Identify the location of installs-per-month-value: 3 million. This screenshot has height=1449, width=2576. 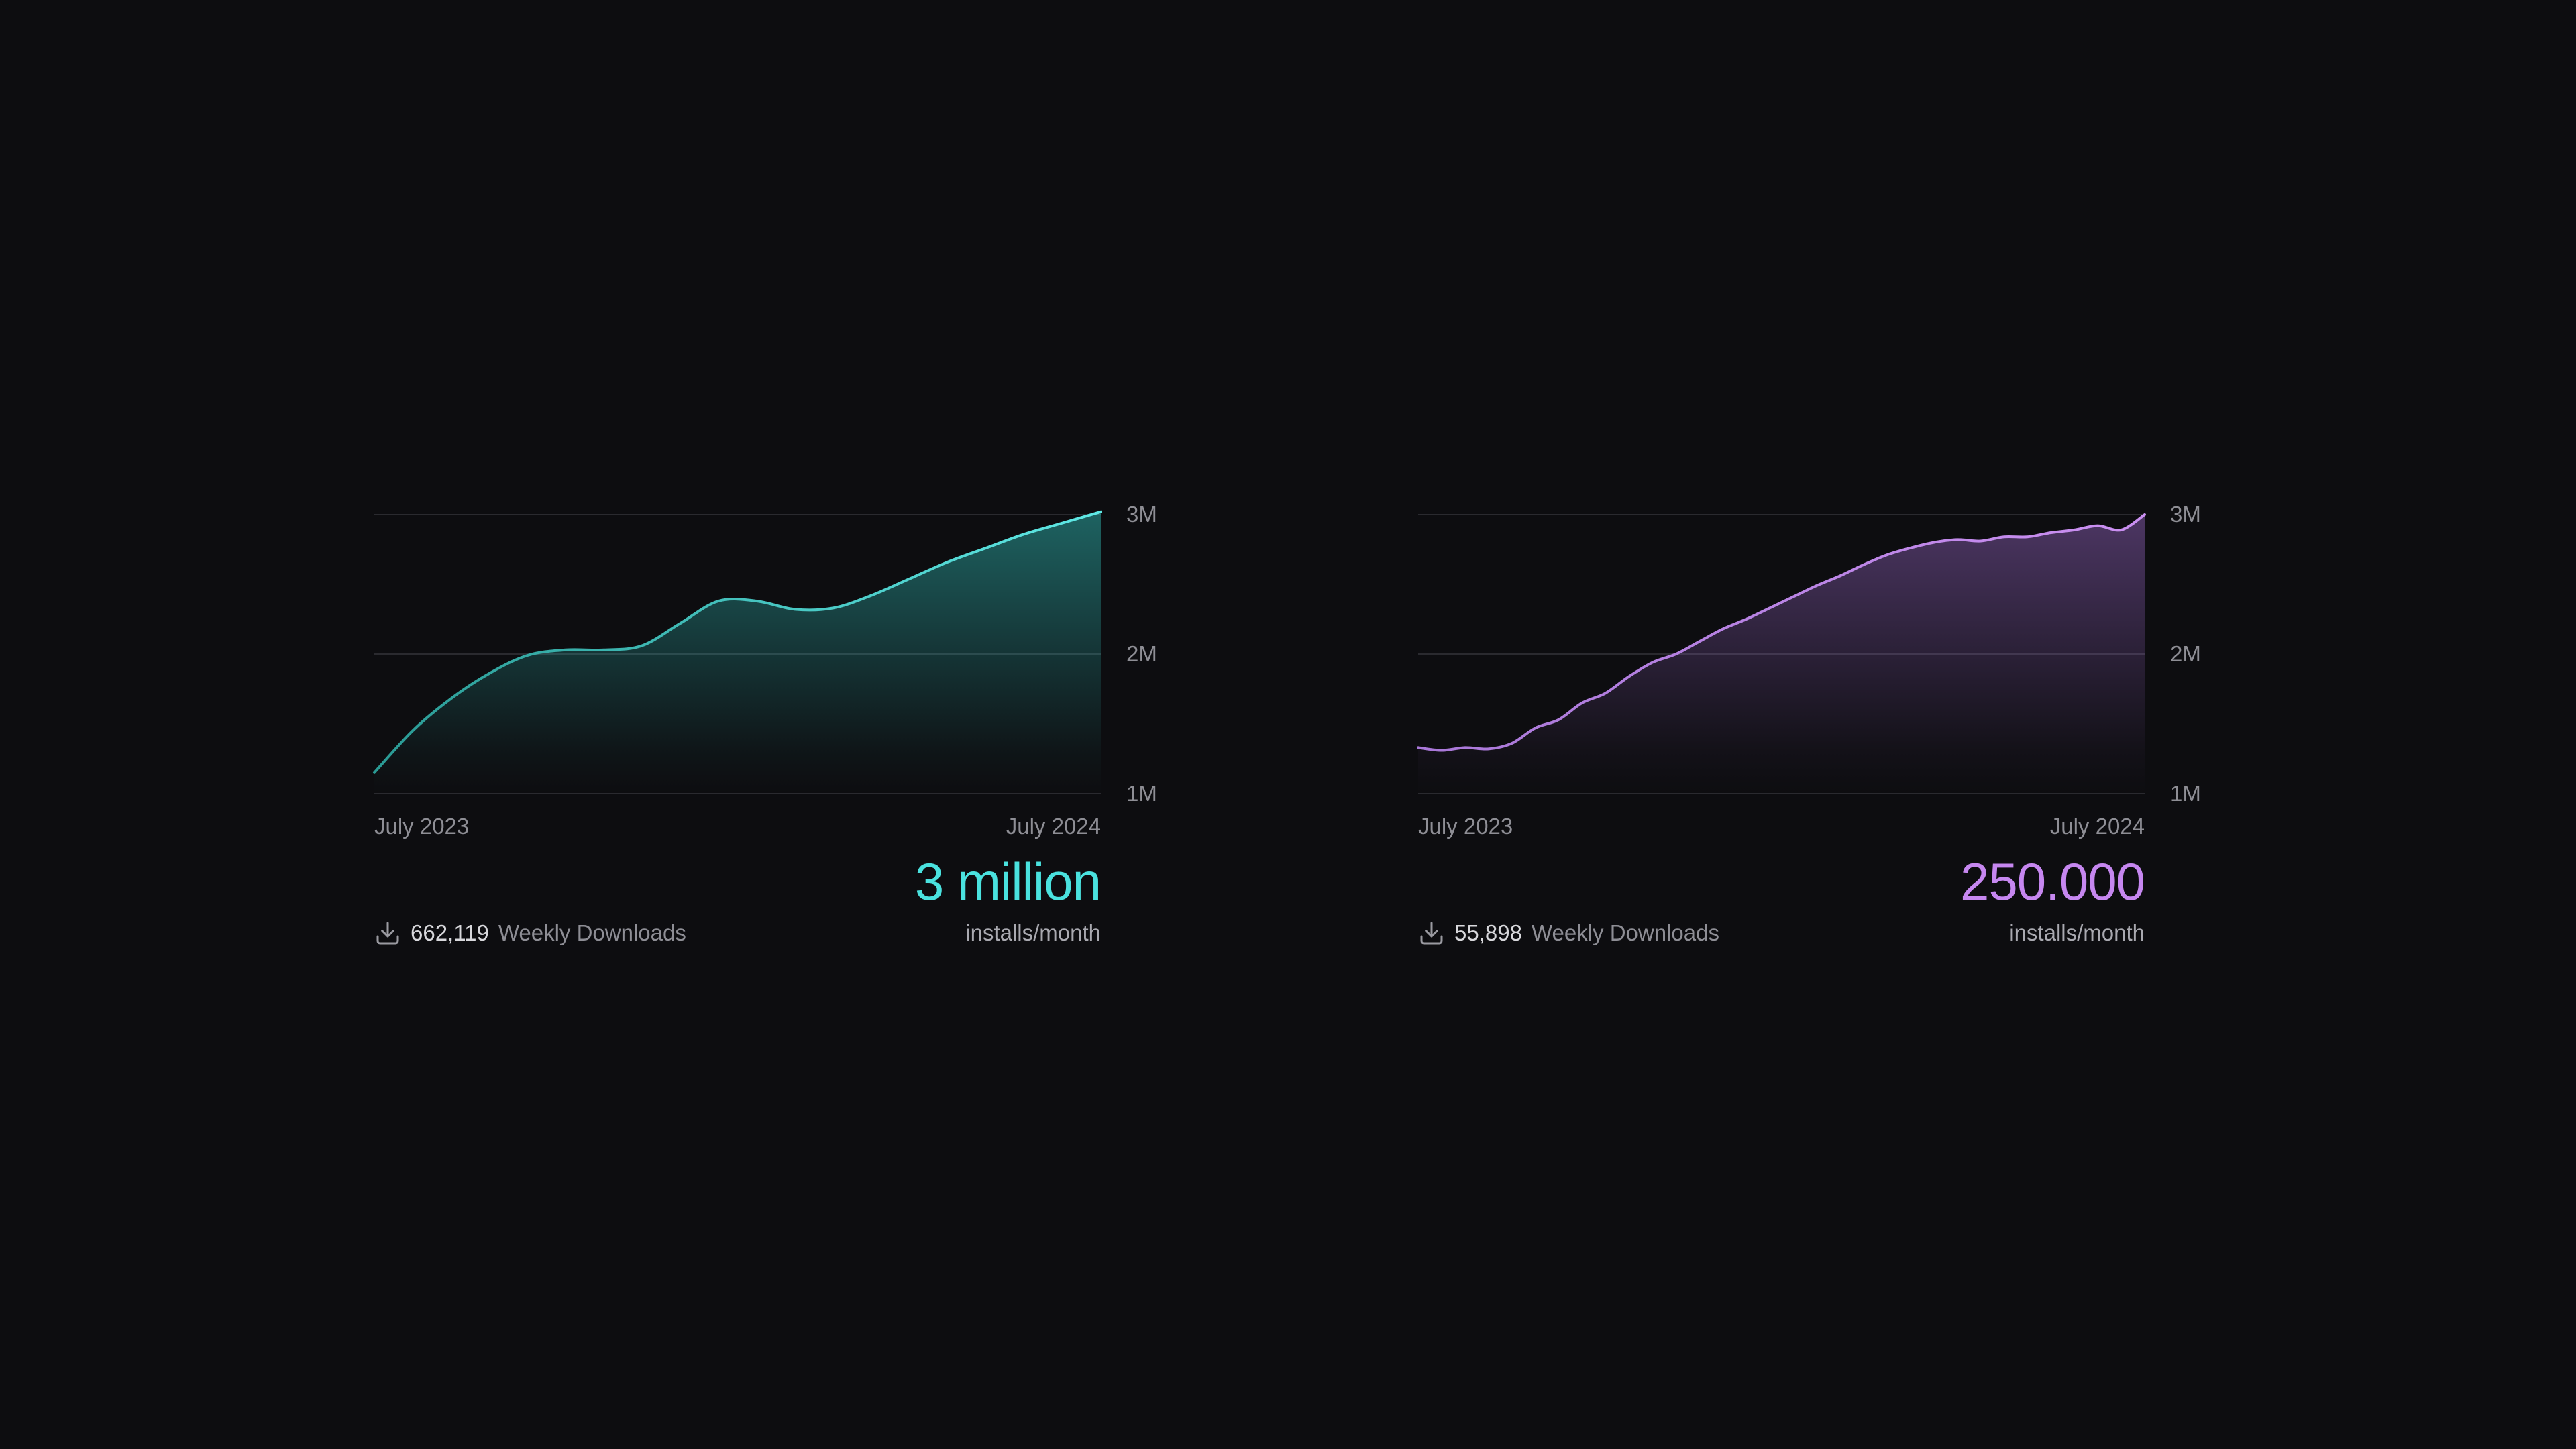
(1008, 881).